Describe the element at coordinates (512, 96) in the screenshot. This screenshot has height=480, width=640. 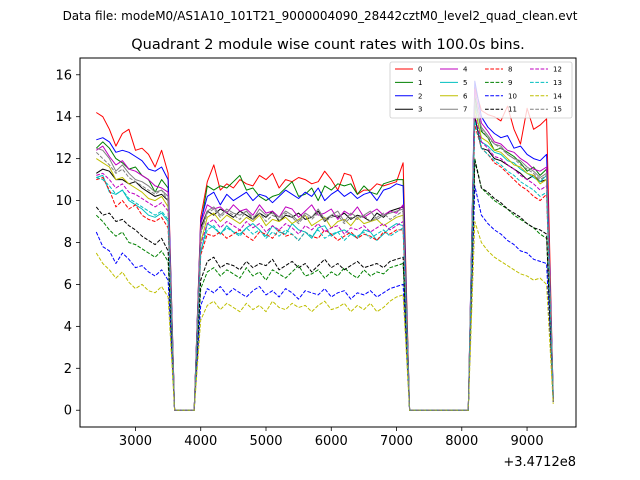
I see `legend-label-10: 10` at that location.